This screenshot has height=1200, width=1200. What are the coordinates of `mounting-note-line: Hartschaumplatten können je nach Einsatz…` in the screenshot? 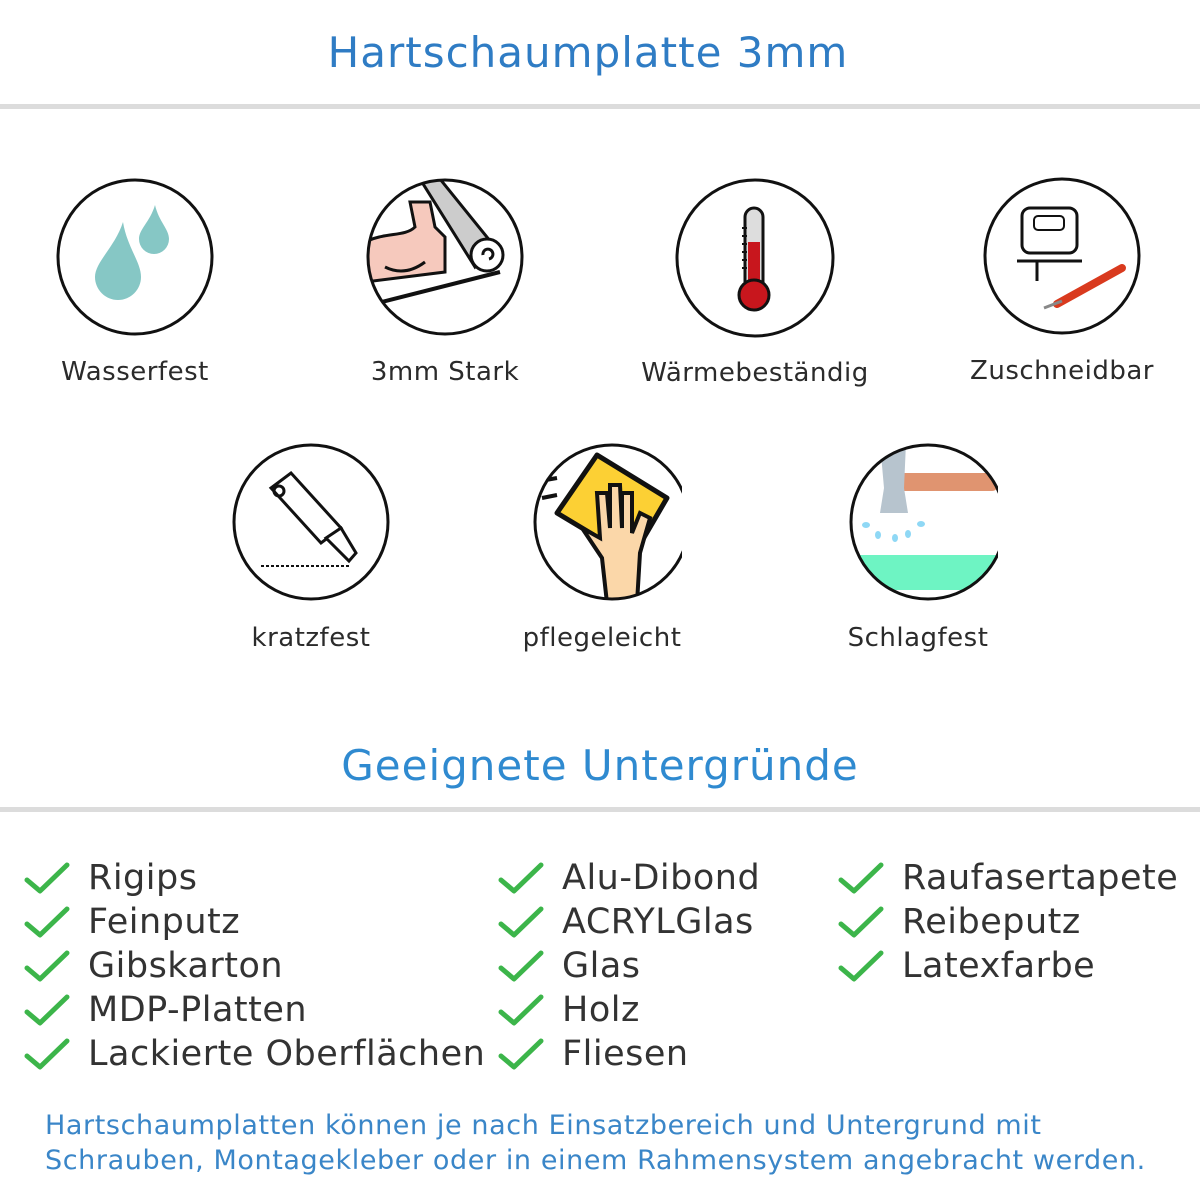 It's located at (543, 1125).